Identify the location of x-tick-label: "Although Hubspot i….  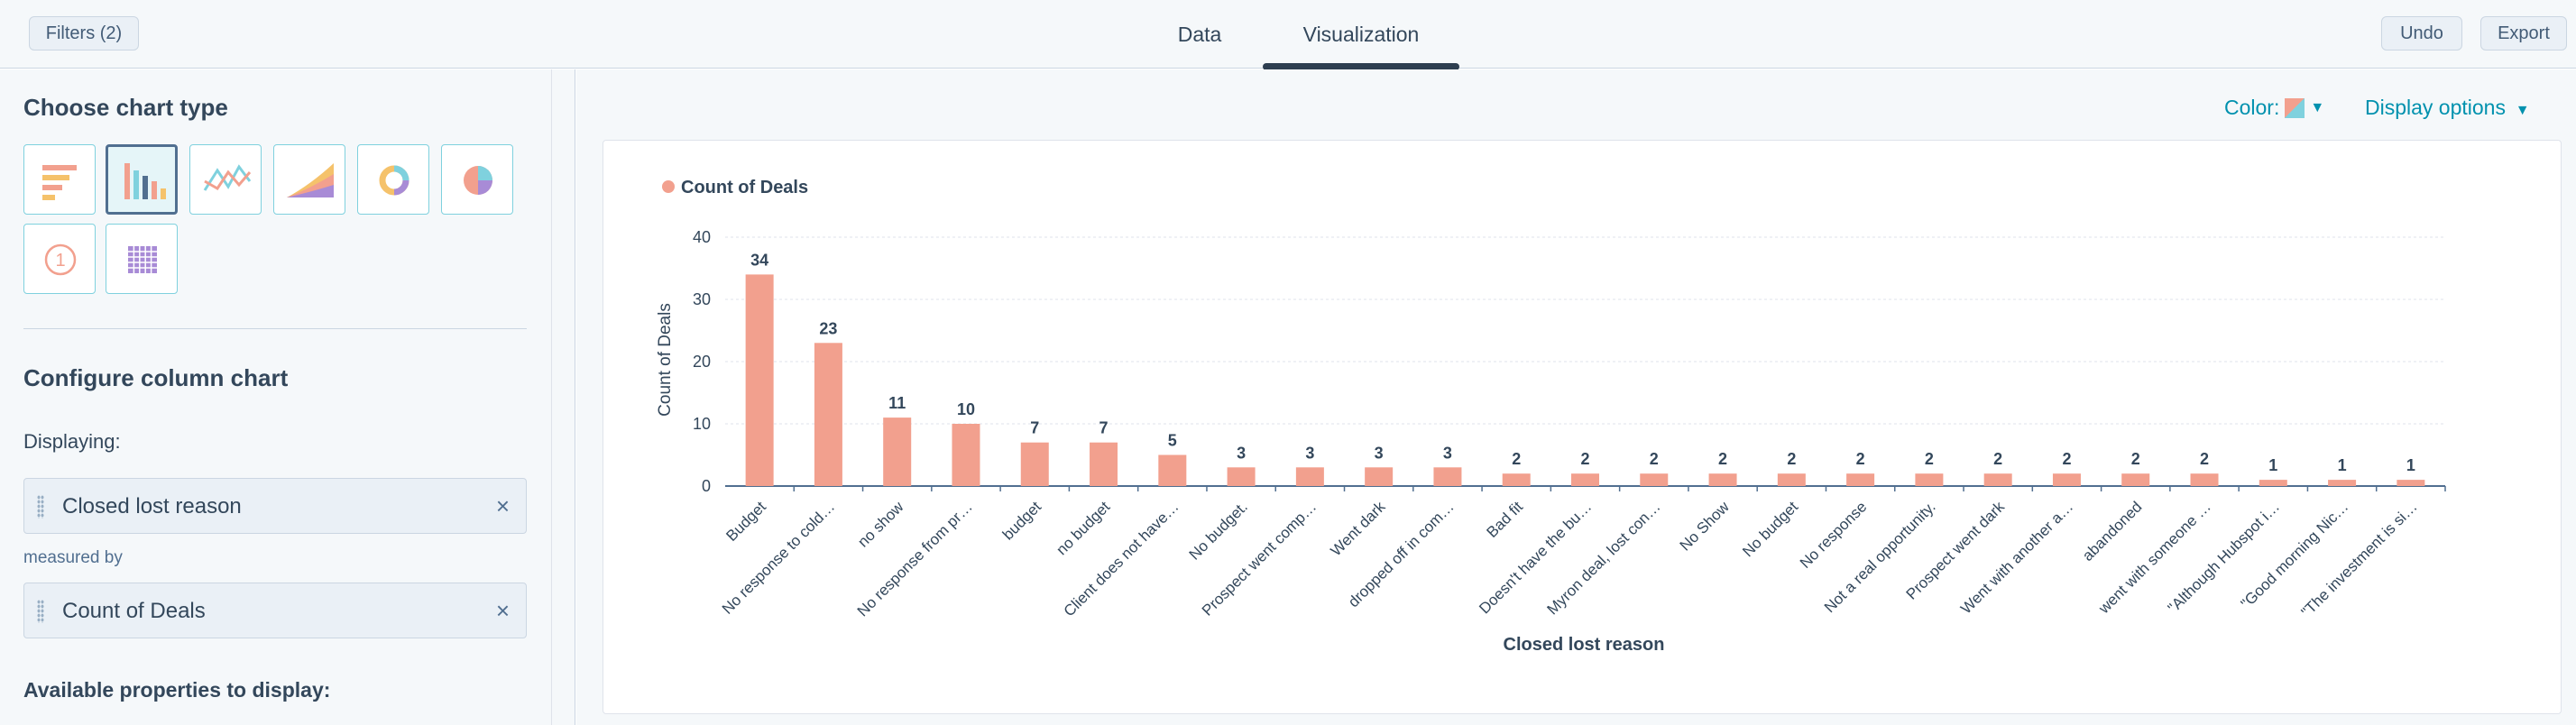
(2224, 557).